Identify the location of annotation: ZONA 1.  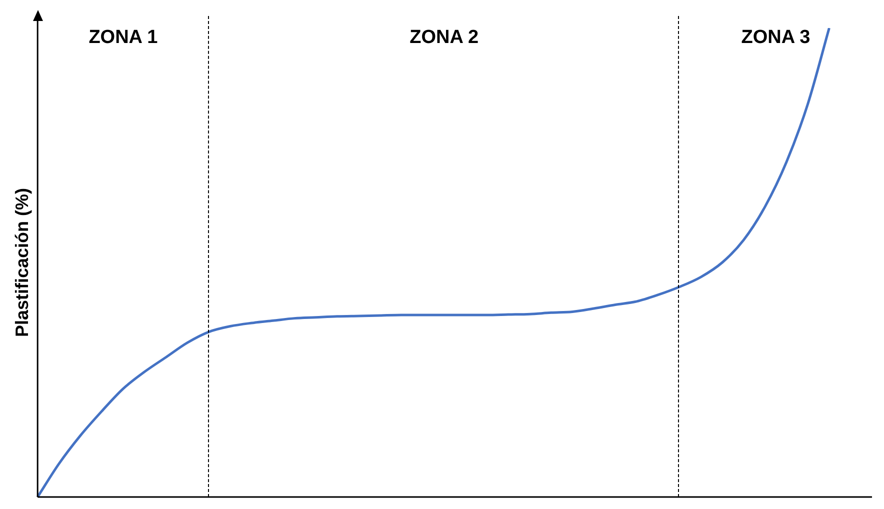
(123, 37).